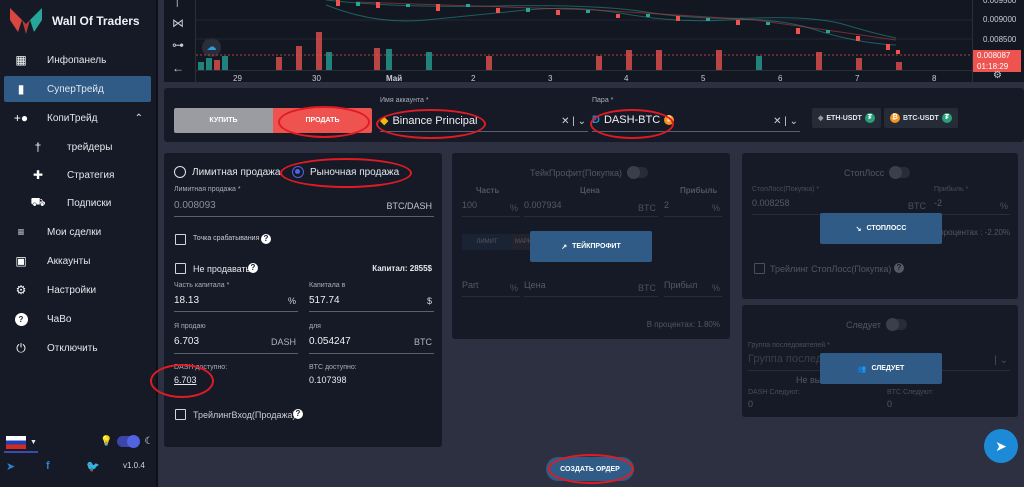  I want to click on russian-flag-icon, so click(16, 442).